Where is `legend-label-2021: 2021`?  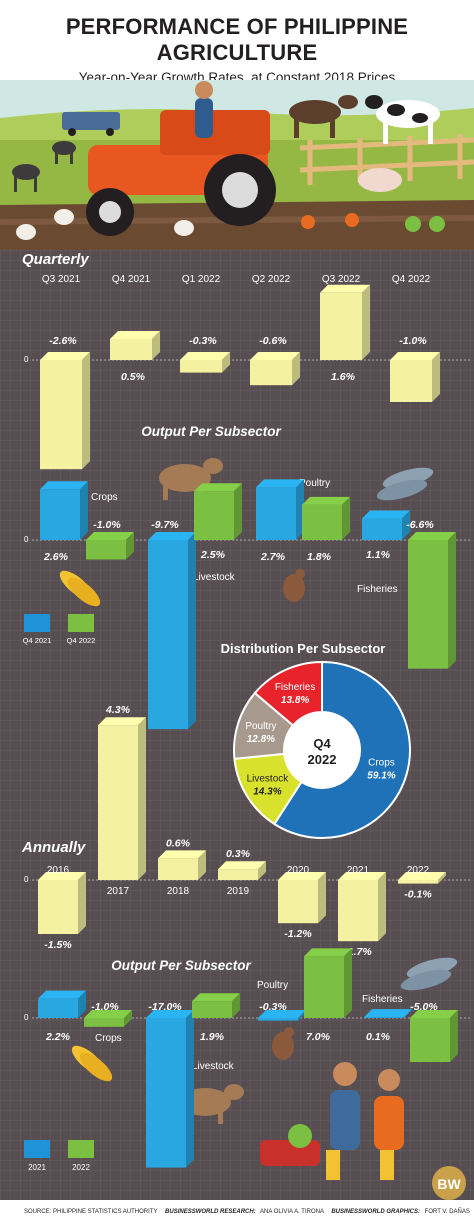
legend-label-2021: 2021 is located at coordinates (37, 1167).